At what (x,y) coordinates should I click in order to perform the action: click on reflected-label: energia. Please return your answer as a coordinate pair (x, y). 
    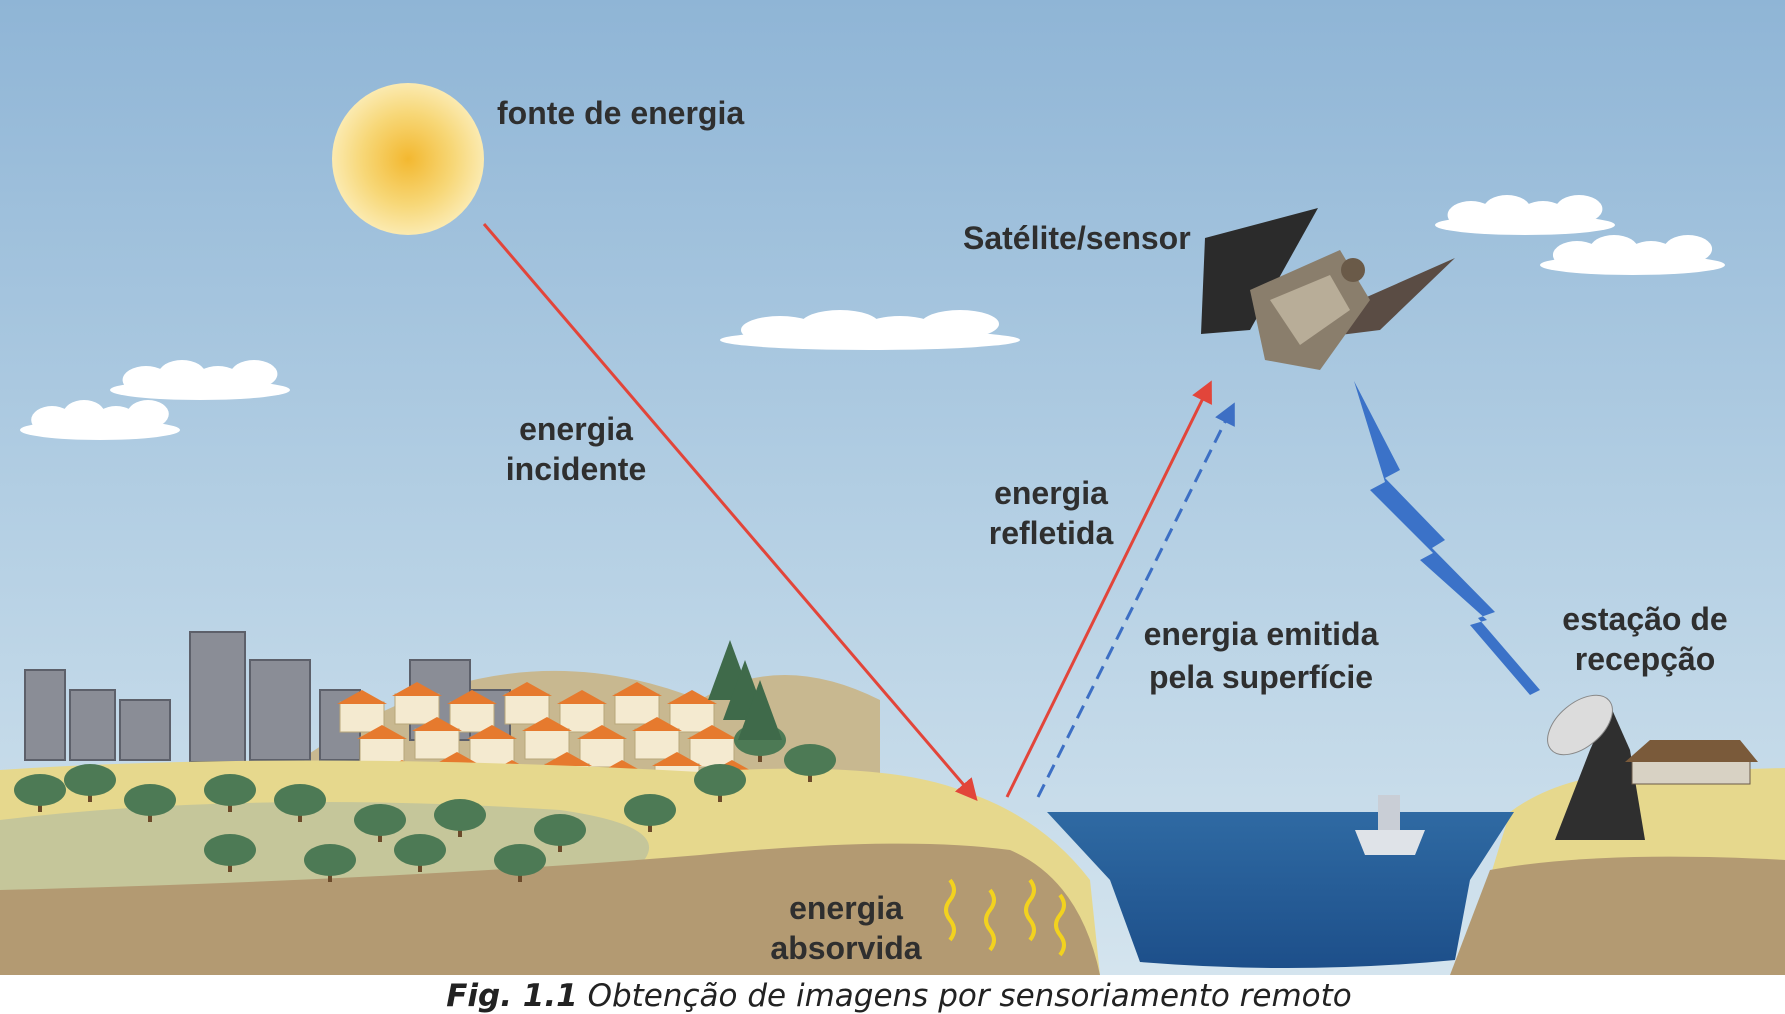
    Looking at the image, I should click on (1051, 493).